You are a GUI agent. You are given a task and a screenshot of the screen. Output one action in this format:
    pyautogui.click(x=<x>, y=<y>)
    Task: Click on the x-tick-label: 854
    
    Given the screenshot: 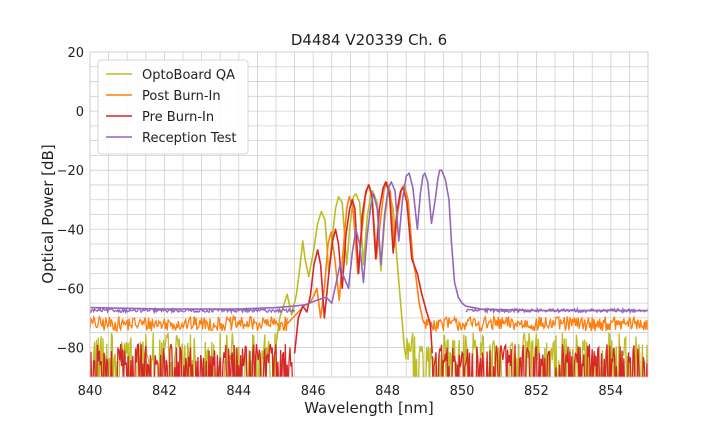 What is the action you would take?
    pyautogui.click(x=610, y=391)
    